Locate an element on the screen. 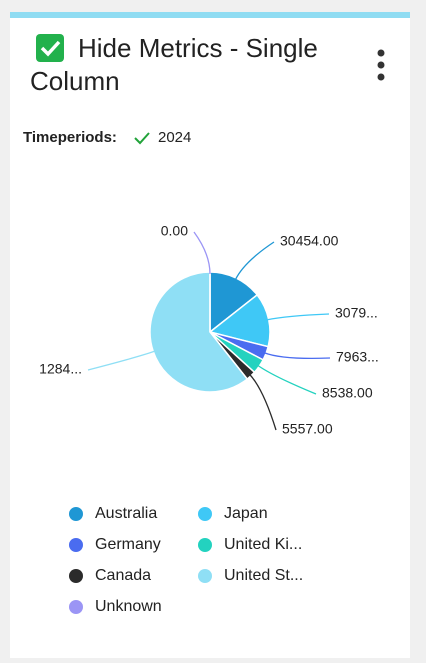 Image resolution: width=426 pixels, height=663 pixels. legend-label: Unknown is located at coordinates (128, 606).